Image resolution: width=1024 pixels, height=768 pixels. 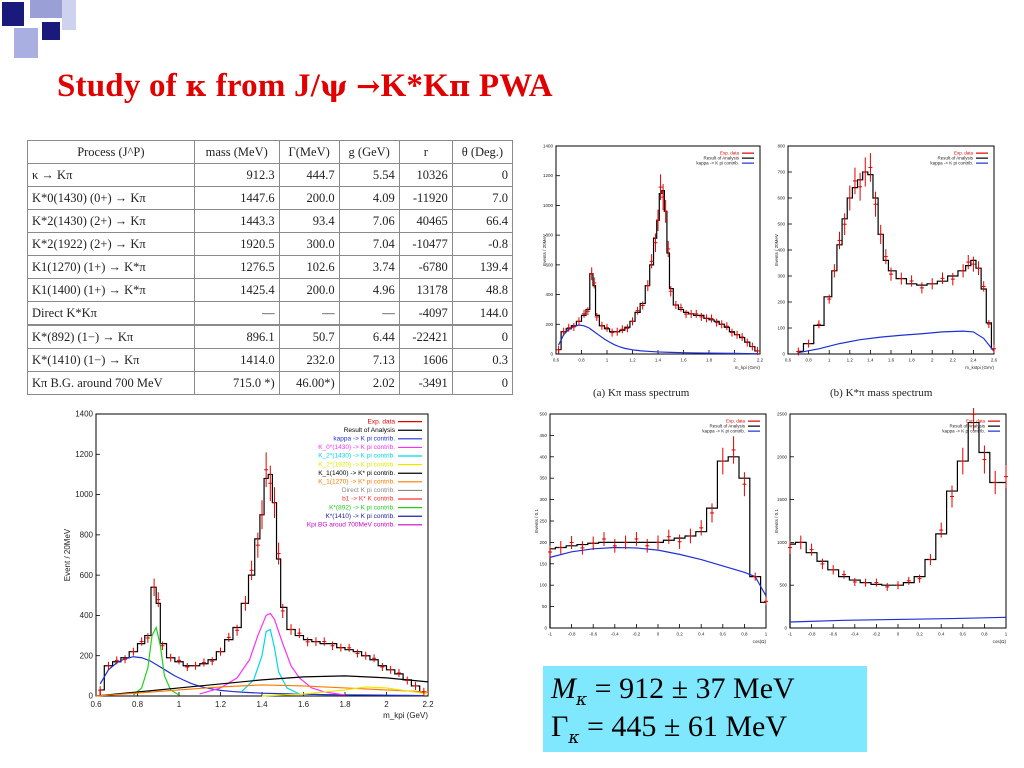 What do you see at coordinates (236, 267) in the screenshot?
I see `table-cell: 1276.5` at bounding box center [236, 267].